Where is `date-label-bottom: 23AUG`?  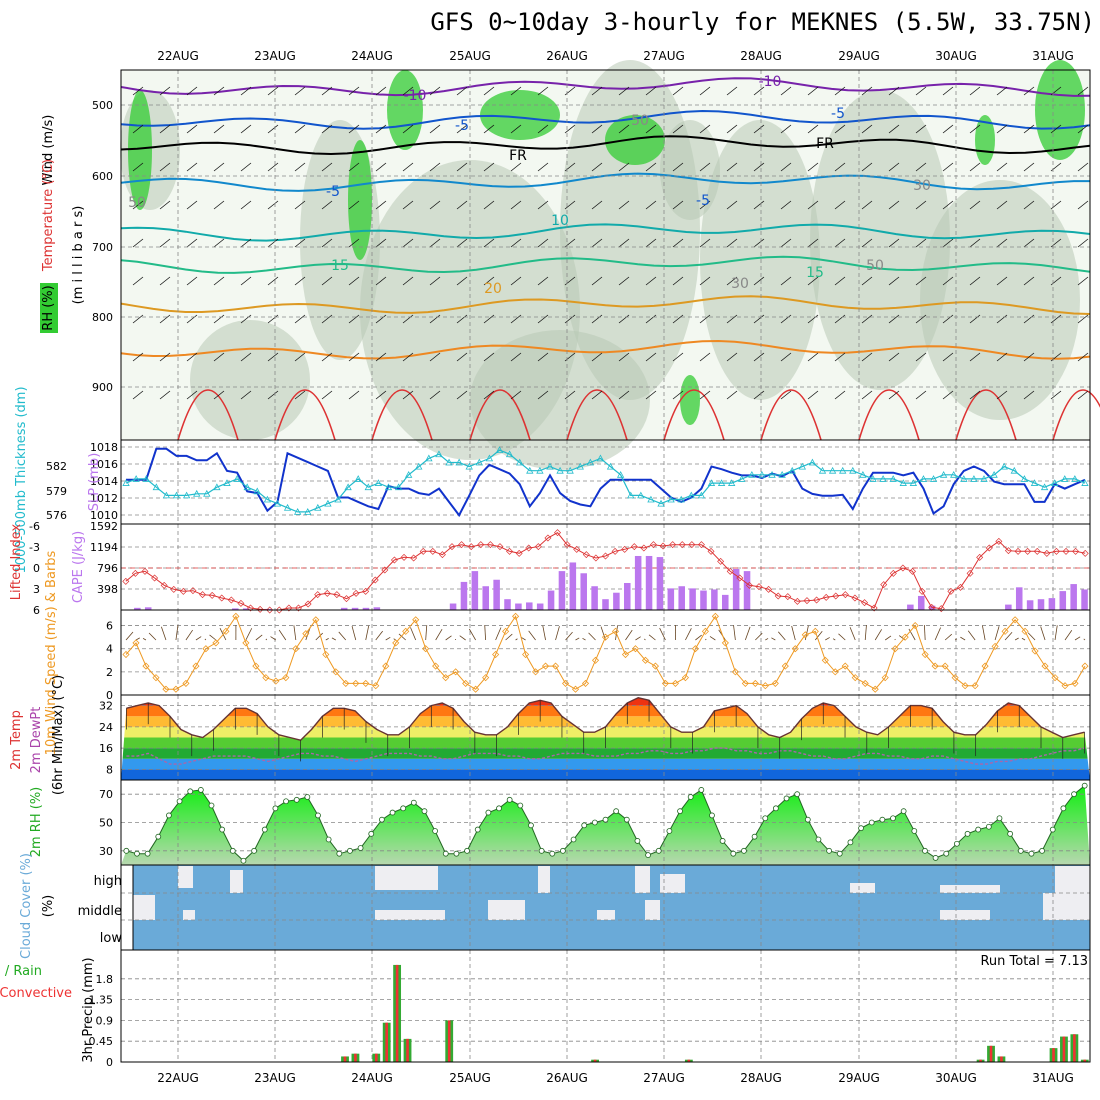 date-label-bottom: 23AUG is located at coordinates (275, 1078).